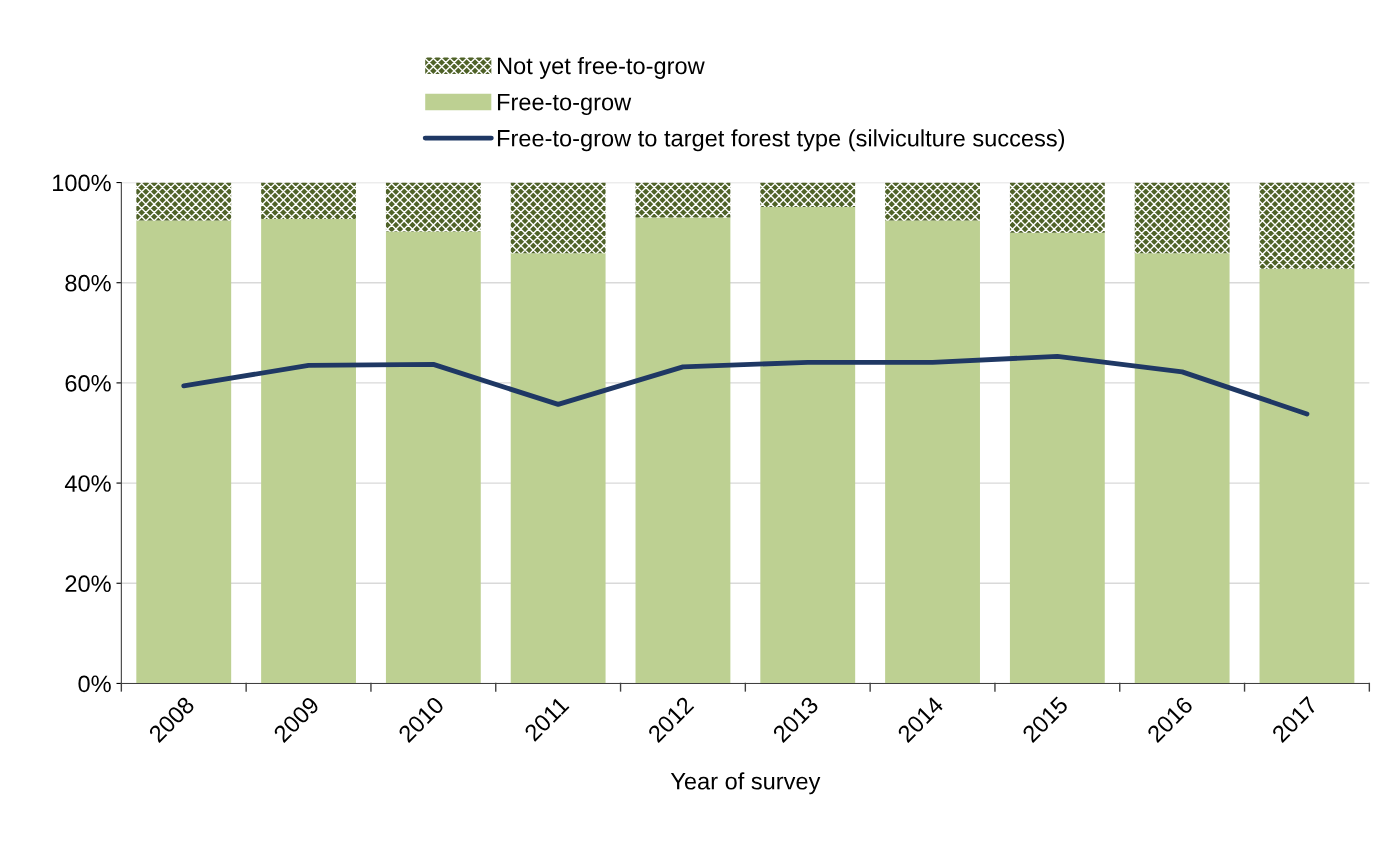 This screenshot has width=1379, height=849. Describe the element at coordinates (781, 140) in the screenshot. I see `legend-label: Free-to-grow to target forest type (silviculture success)` at that location.